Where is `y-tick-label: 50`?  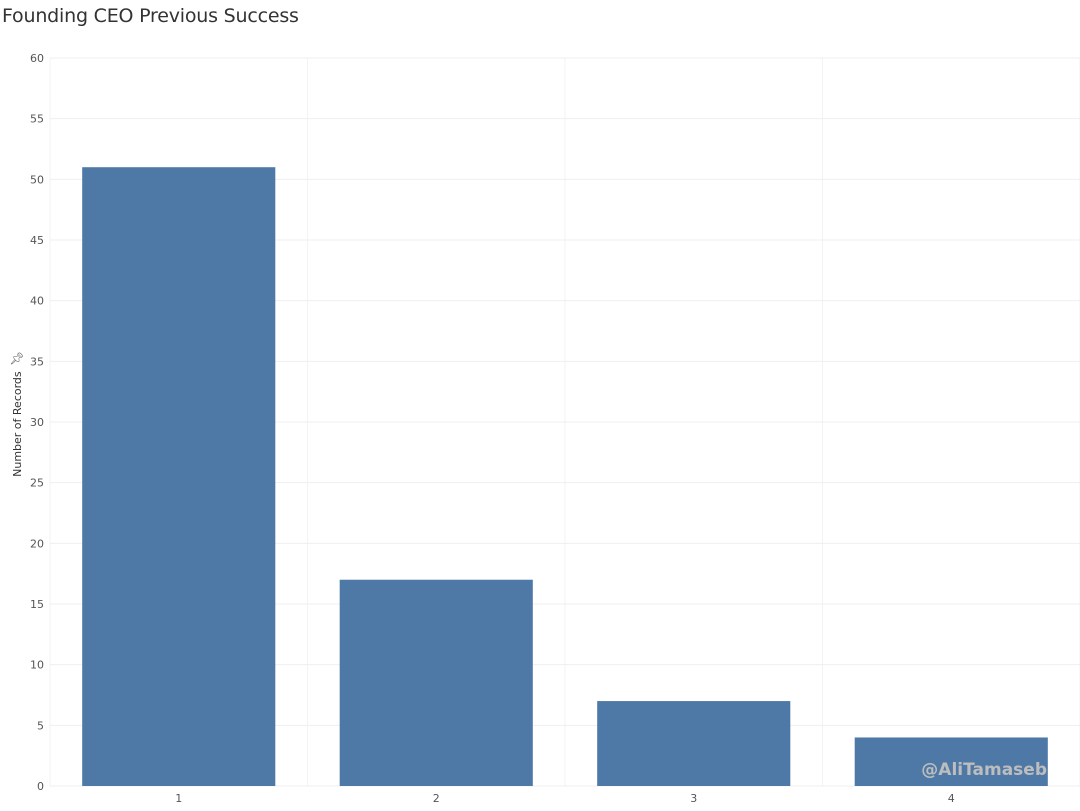 y-tick-label: 50 is located at coordinates (37, 179).